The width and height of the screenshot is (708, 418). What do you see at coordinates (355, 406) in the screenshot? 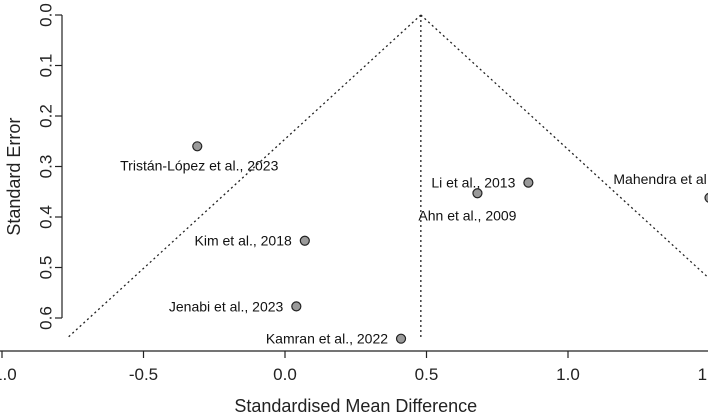
I see `x-axis-title: Standardised Mean Difference` at bounding box center [355, 406].